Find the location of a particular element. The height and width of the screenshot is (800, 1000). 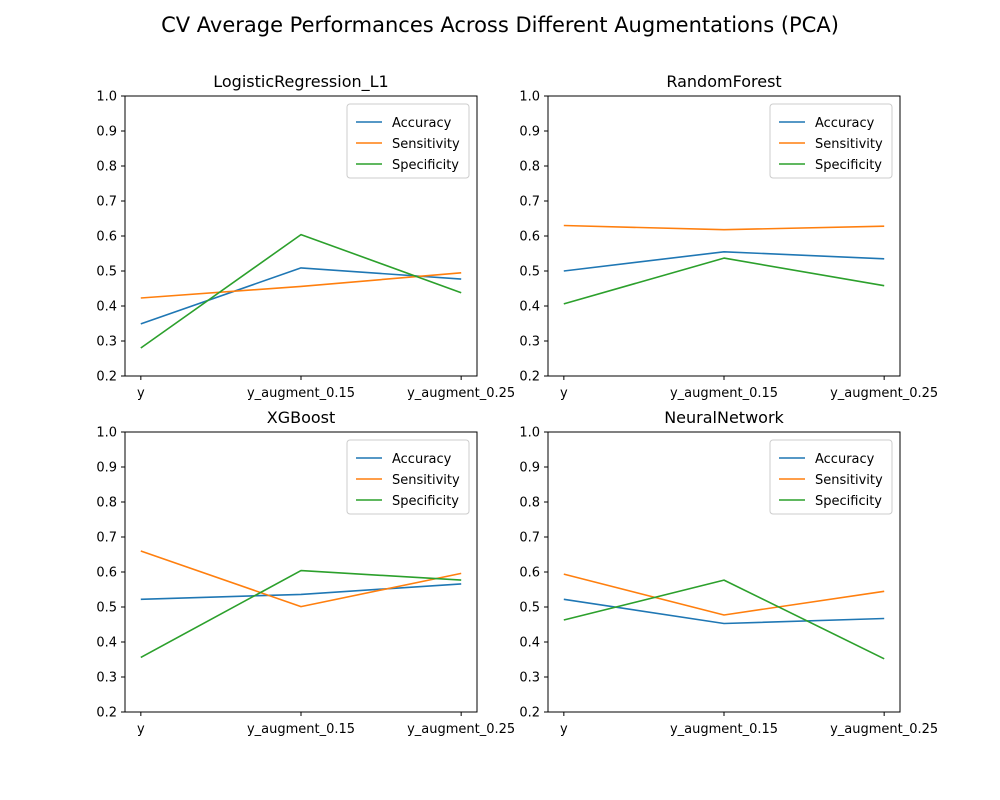

subplot-title: LogisticRegression_L1 is located at coordinates (300, 82).